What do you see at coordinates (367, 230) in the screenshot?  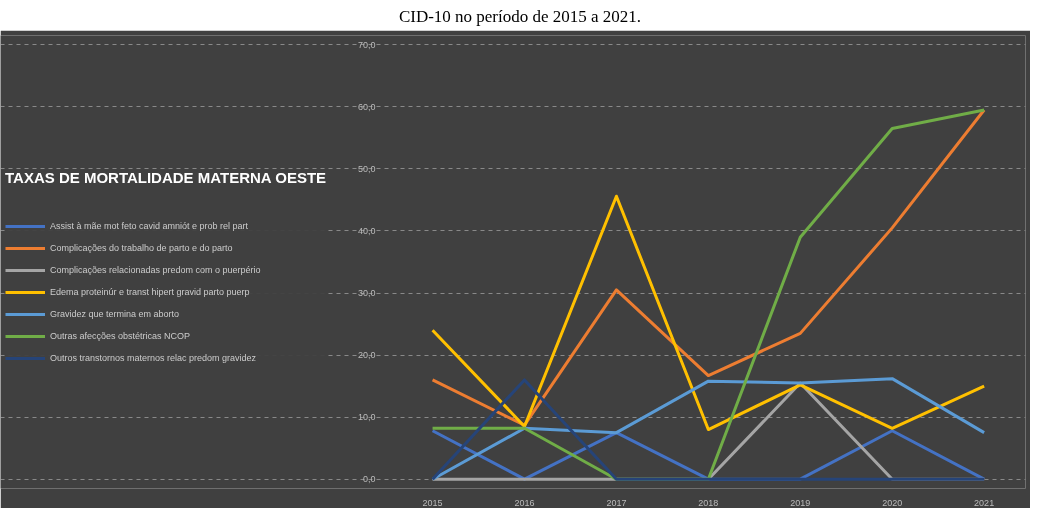 I see `y-tick-label: 40,0` at bounding box center [367, 230].